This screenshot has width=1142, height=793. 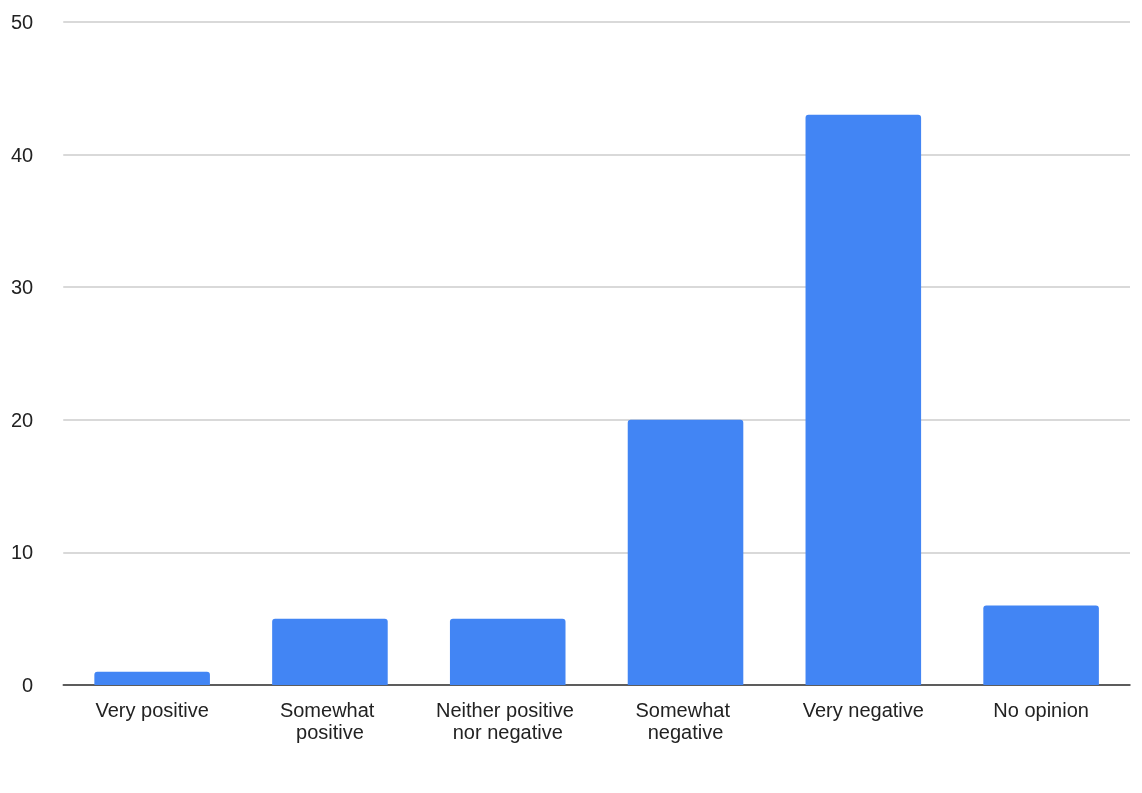 What do you see at coordinates (685, 721) in the screenshot?
I see `x-tick-label: Somewhat negative` at bounding box center [685, 721].